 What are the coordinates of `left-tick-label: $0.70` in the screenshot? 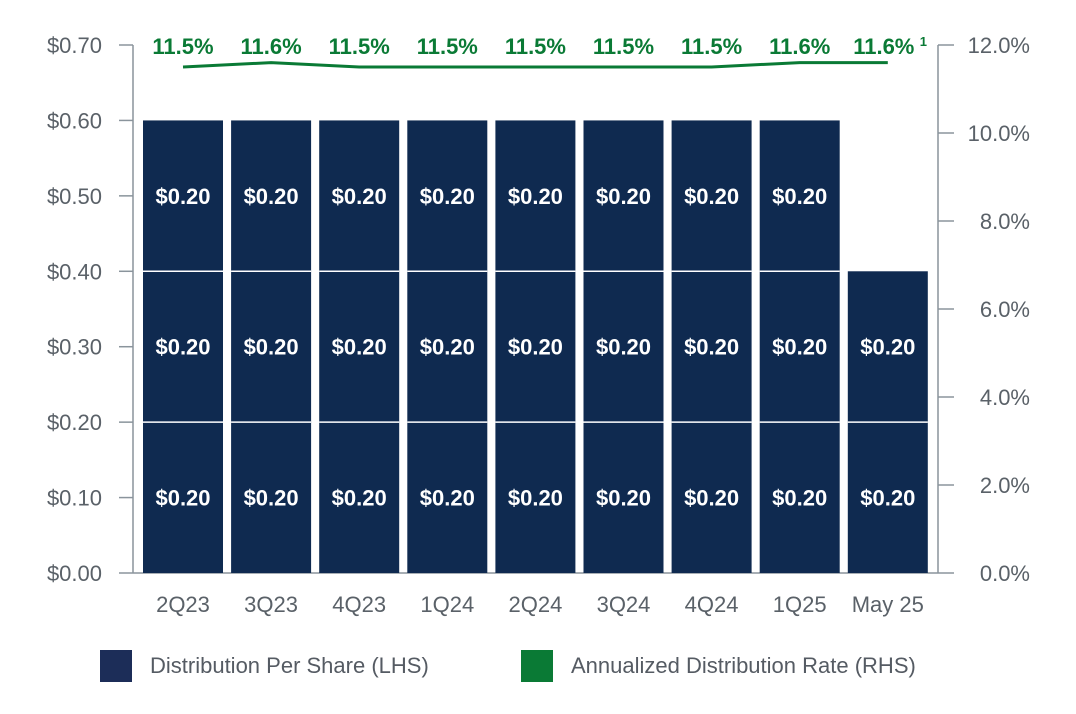 It's located at (74, 45).